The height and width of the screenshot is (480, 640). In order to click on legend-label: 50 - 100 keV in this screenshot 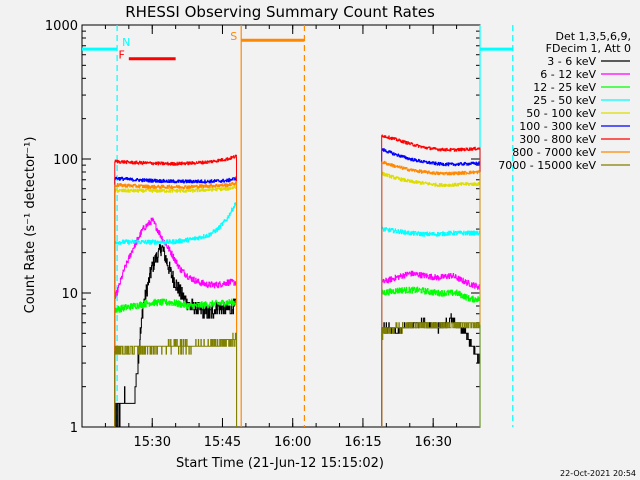, I will do `click(561, 113)`.